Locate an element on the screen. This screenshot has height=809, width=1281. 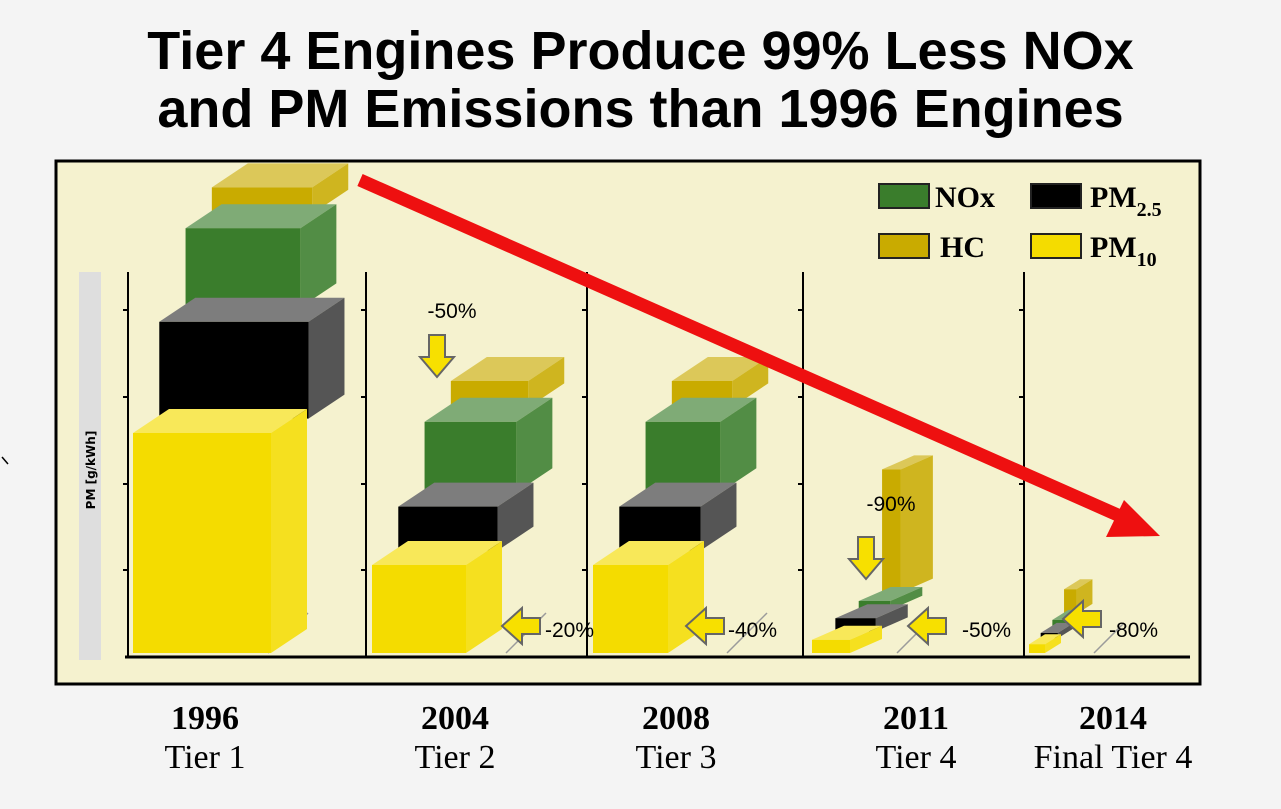
bar-side-nox-1996 is located at coordinates (318, 256).